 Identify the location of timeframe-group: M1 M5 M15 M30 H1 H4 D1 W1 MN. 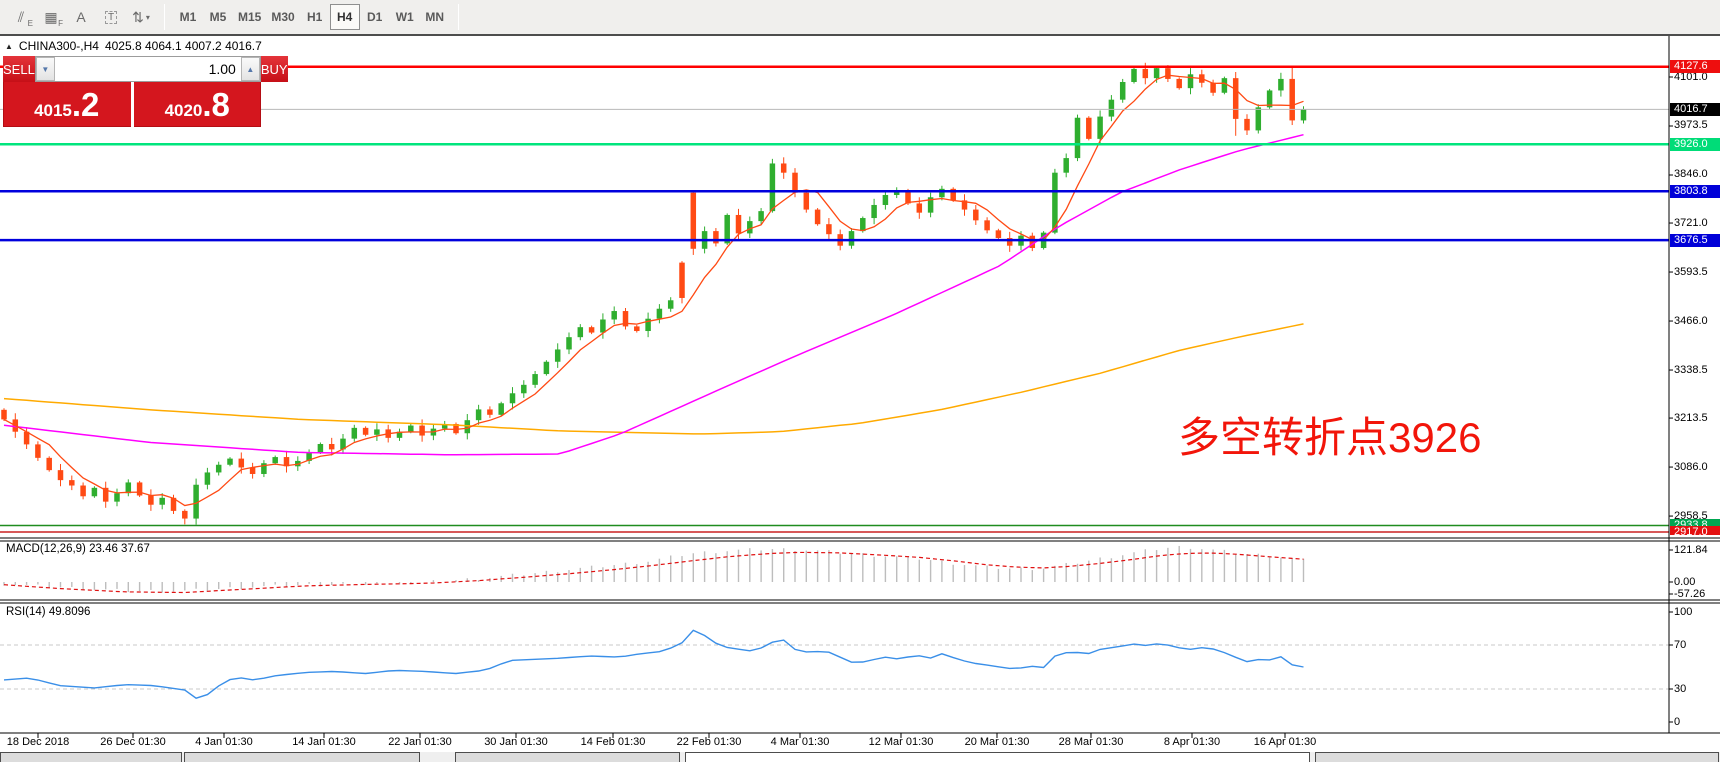
(311, 17).